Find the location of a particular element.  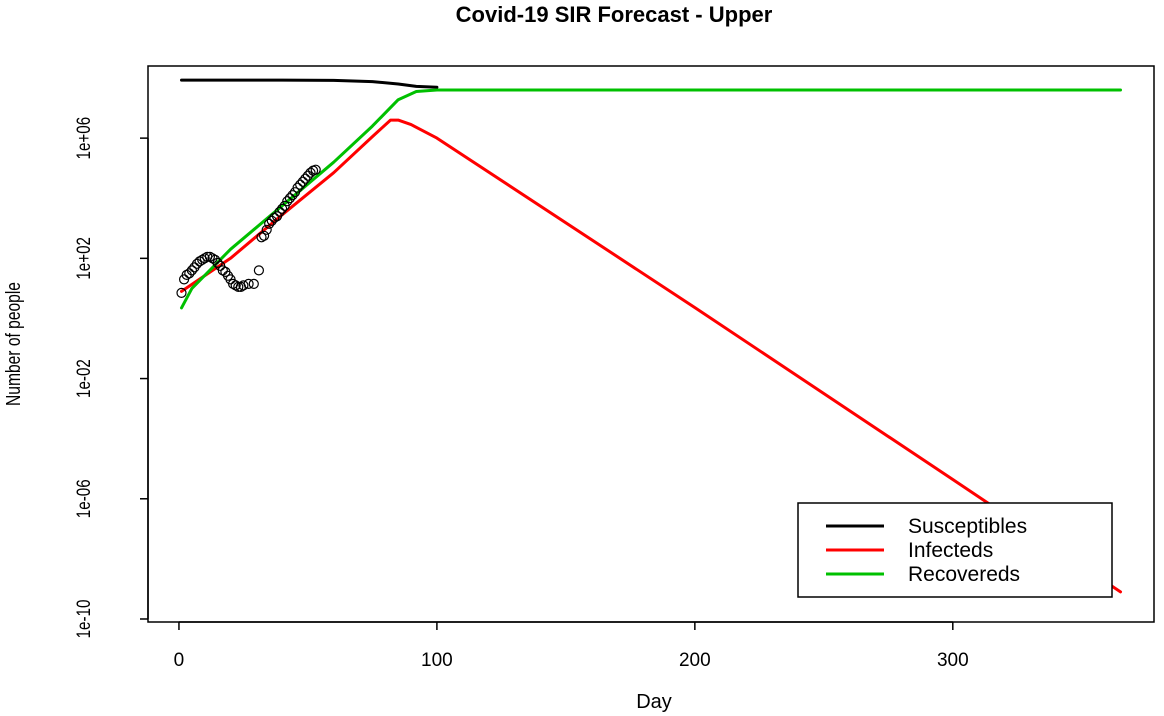

y-tick-label: 1e+06 is located at coordinates (83, 138).